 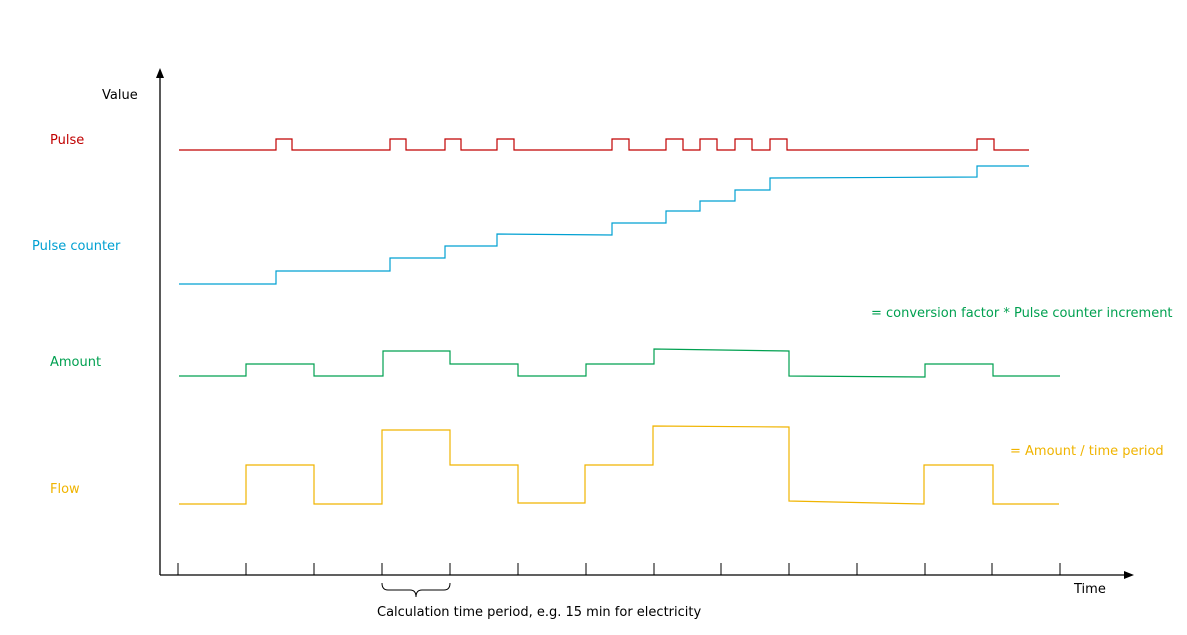 I want to click on amount-waveform, so click(x=619, y=363).